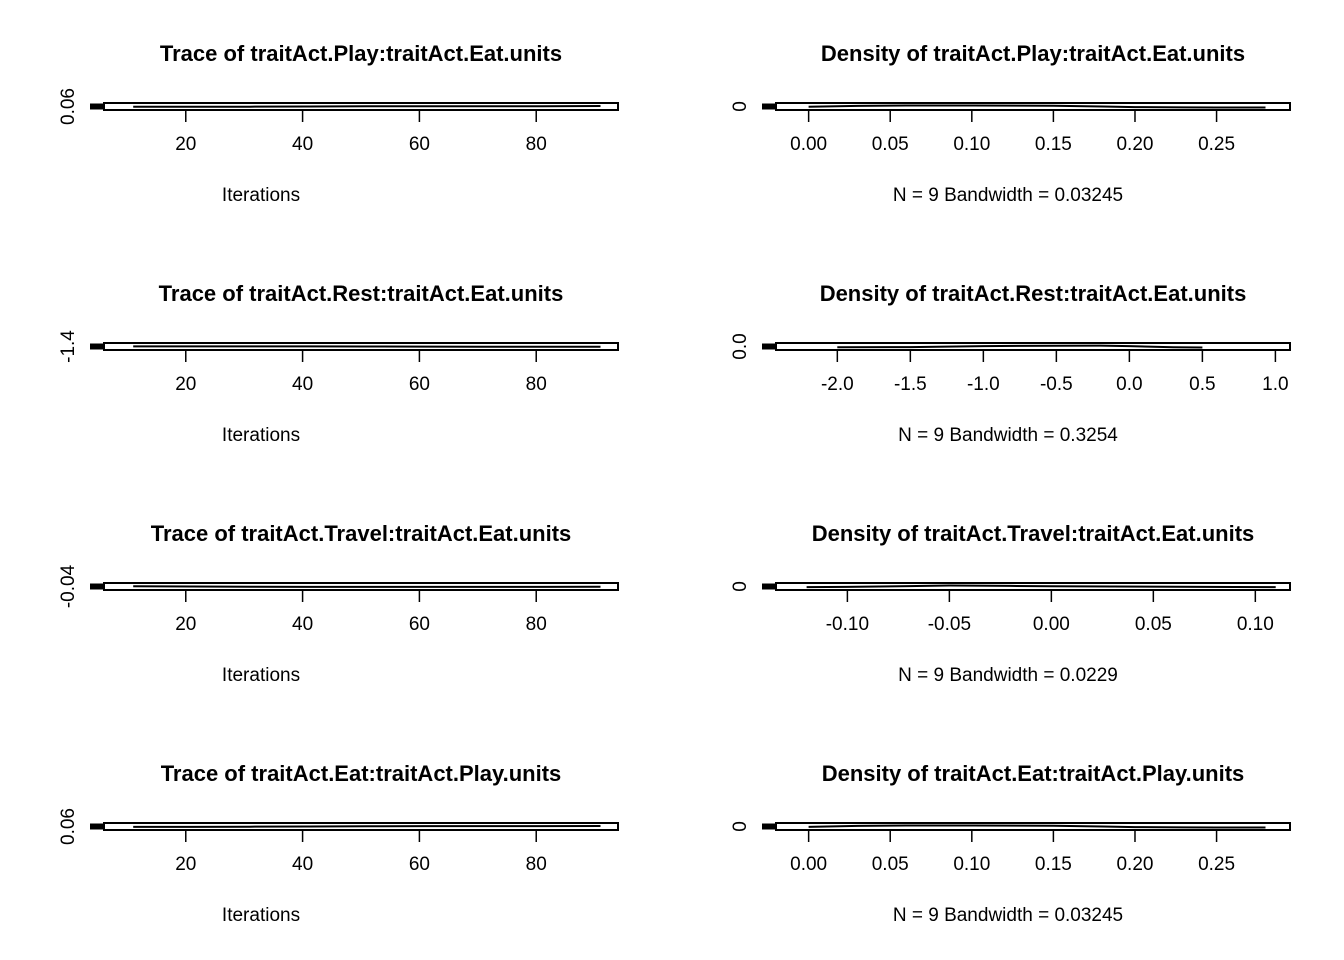 The image size is (1344, 960). Describe the element at coordinates (983, 384) in the screenshot. I see `x-tick-label: -1.0` at that location.